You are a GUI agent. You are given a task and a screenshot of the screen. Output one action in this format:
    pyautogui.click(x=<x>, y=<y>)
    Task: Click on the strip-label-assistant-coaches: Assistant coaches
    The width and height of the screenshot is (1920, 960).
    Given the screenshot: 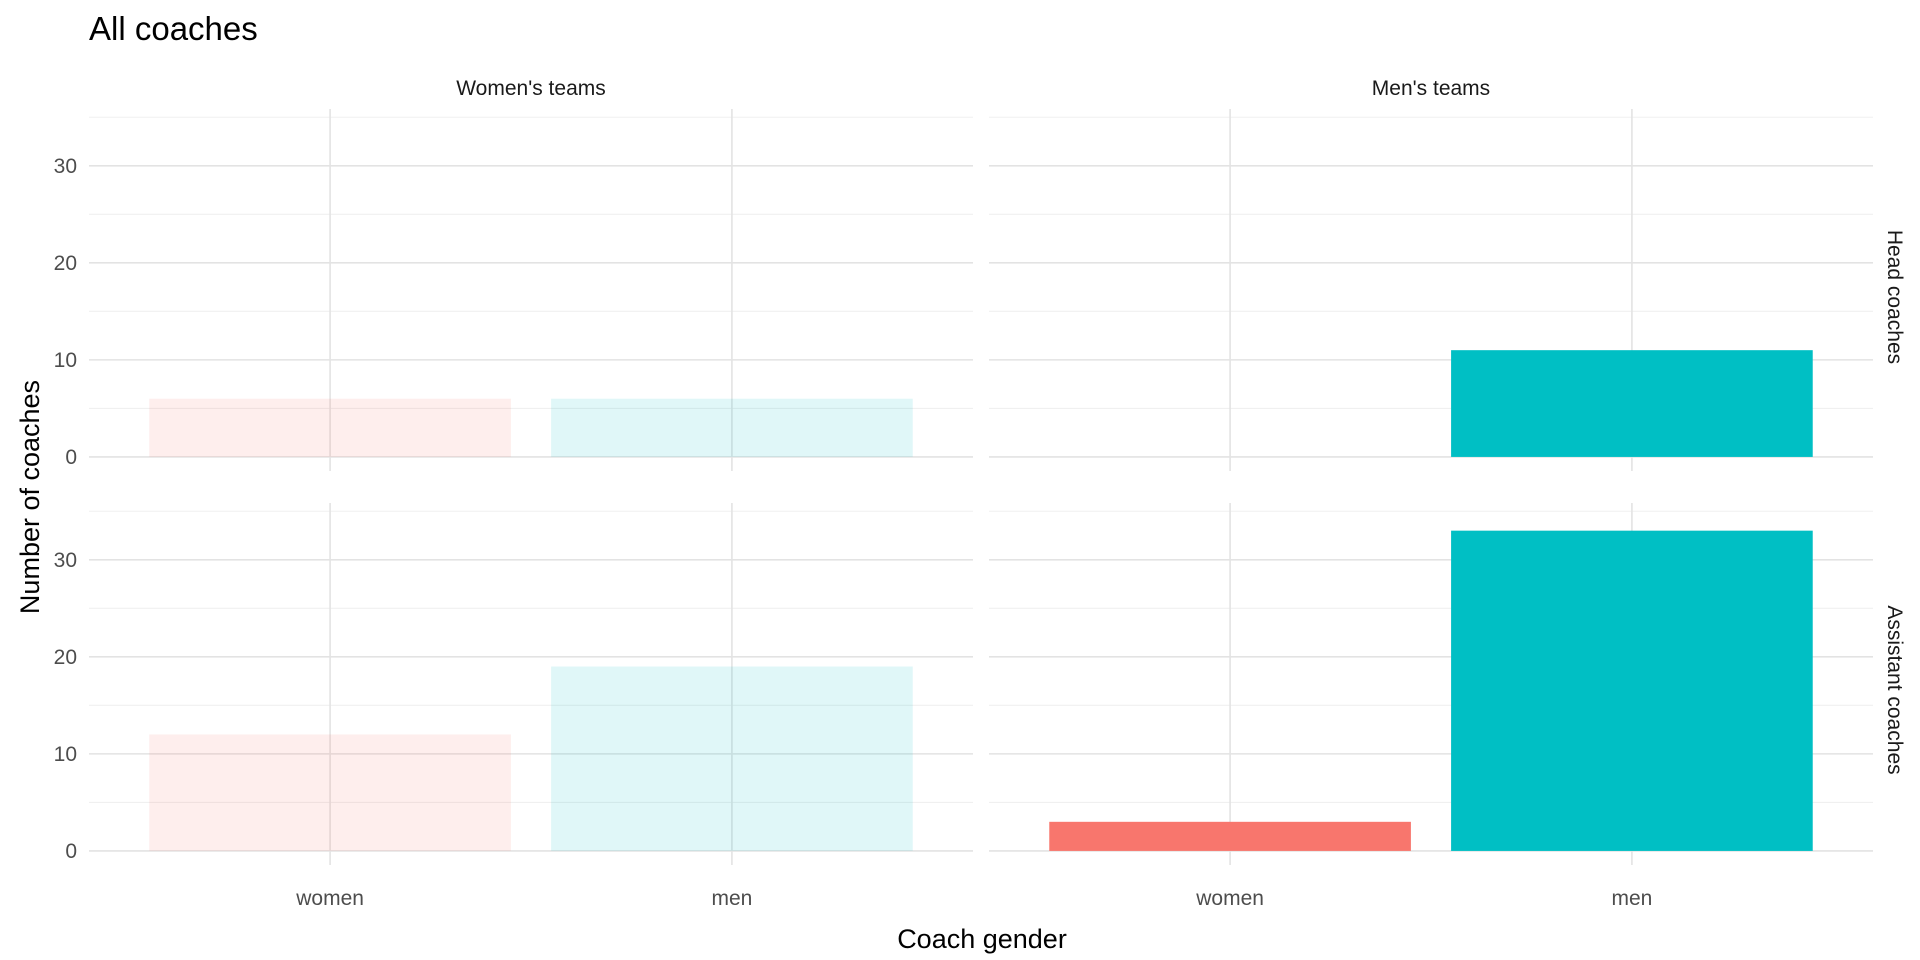 What is the action you would take?
    pyautogui.click(x=1894, y=689)
    